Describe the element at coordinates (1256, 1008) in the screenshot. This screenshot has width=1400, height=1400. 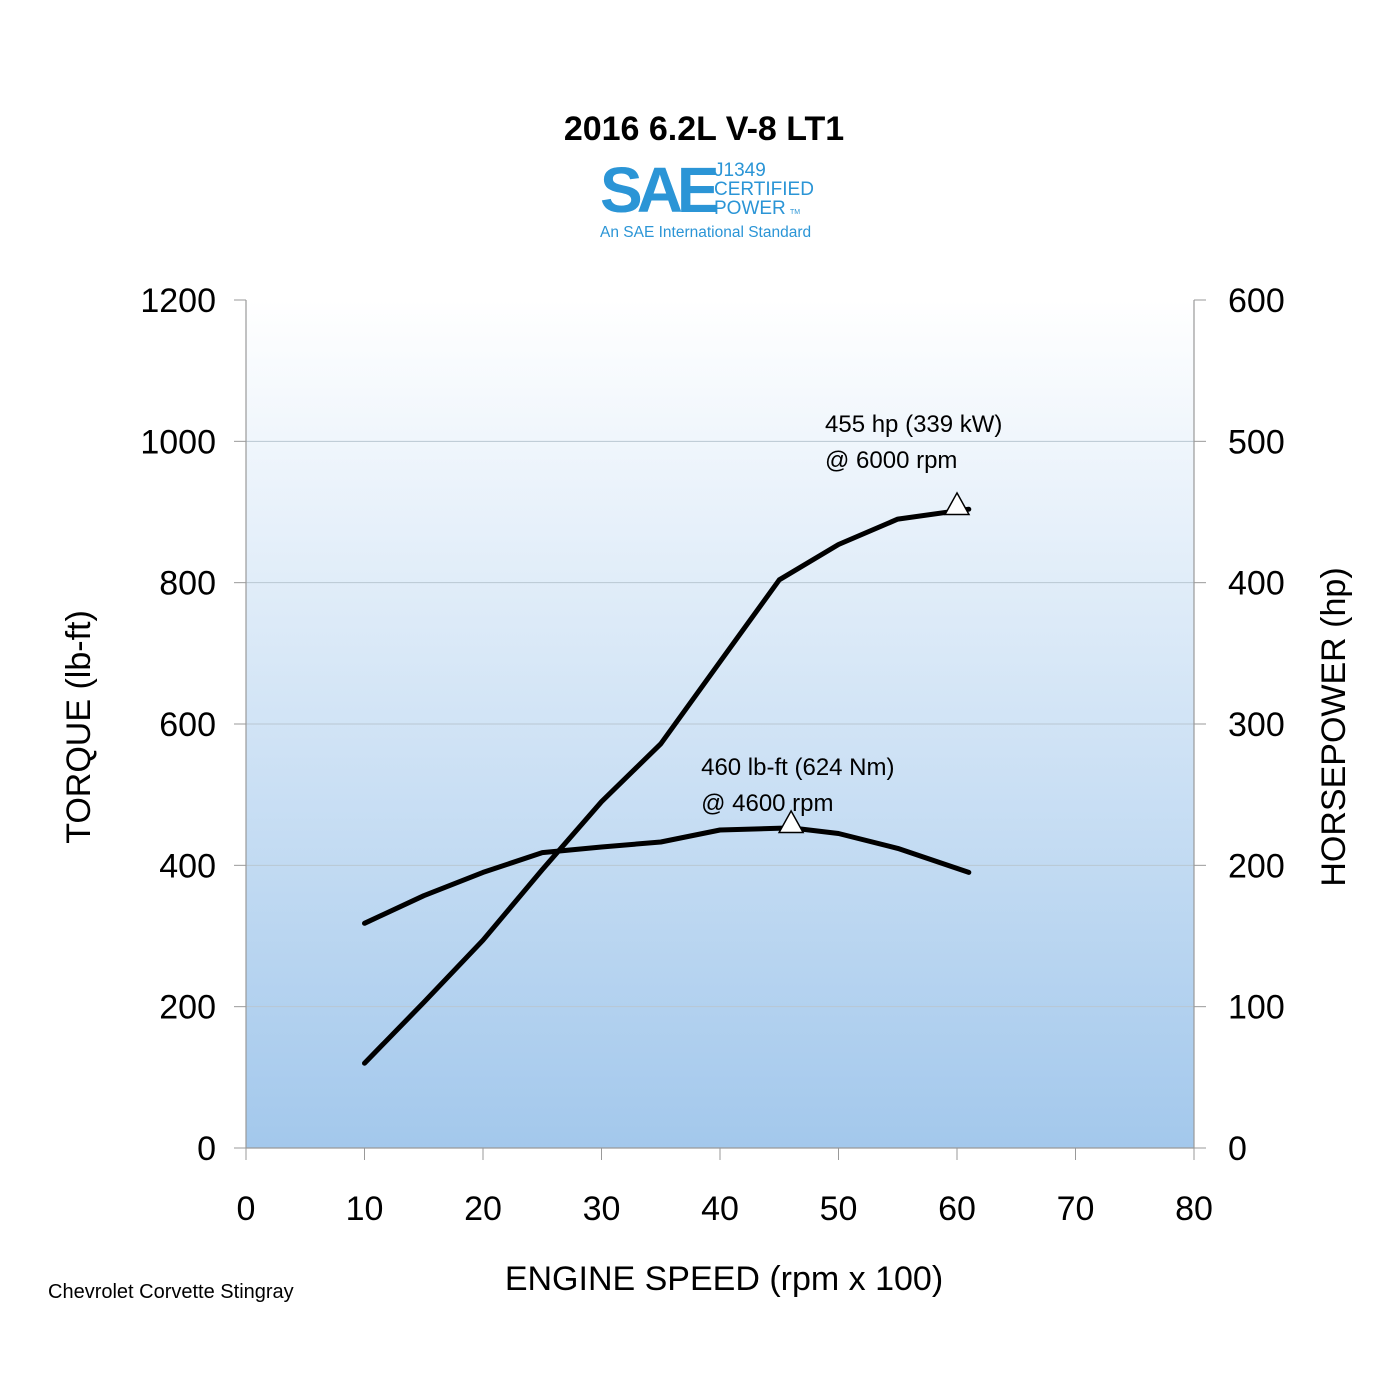
I see `y2-tick-label: 100` at that location.